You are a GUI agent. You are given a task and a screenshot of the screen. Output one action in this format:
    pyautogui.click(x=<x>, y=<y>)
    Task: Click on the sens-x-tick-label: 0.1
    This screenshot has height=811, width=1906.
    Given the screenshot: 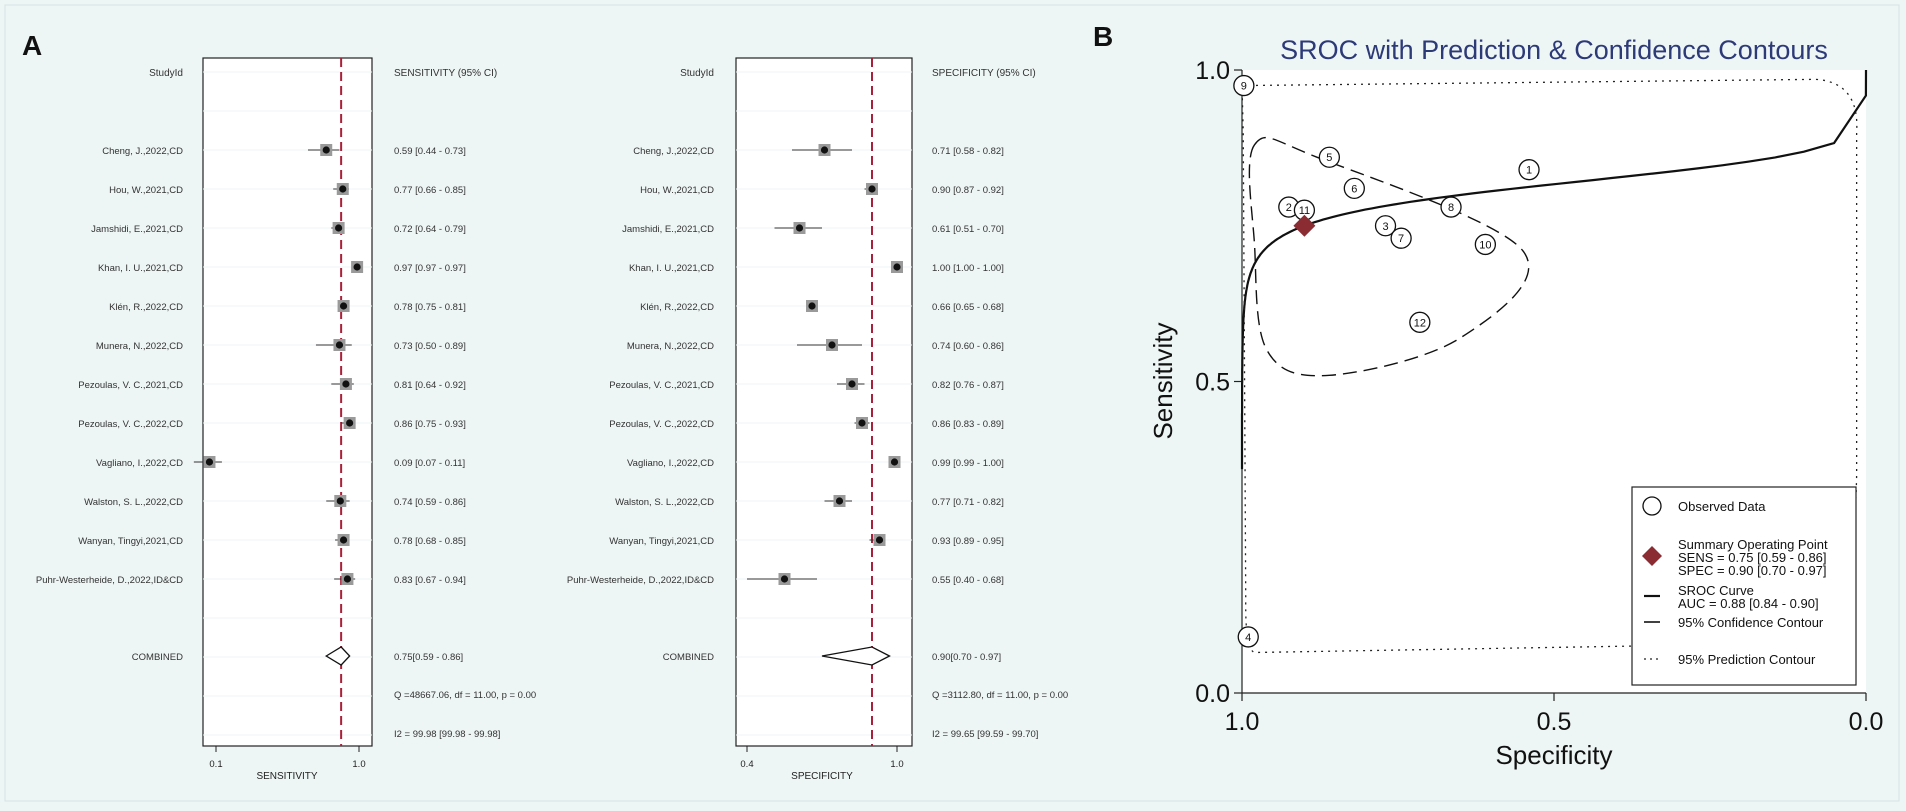 What is the action you would take?
    pyautogui.click(x=215, y=764)
    